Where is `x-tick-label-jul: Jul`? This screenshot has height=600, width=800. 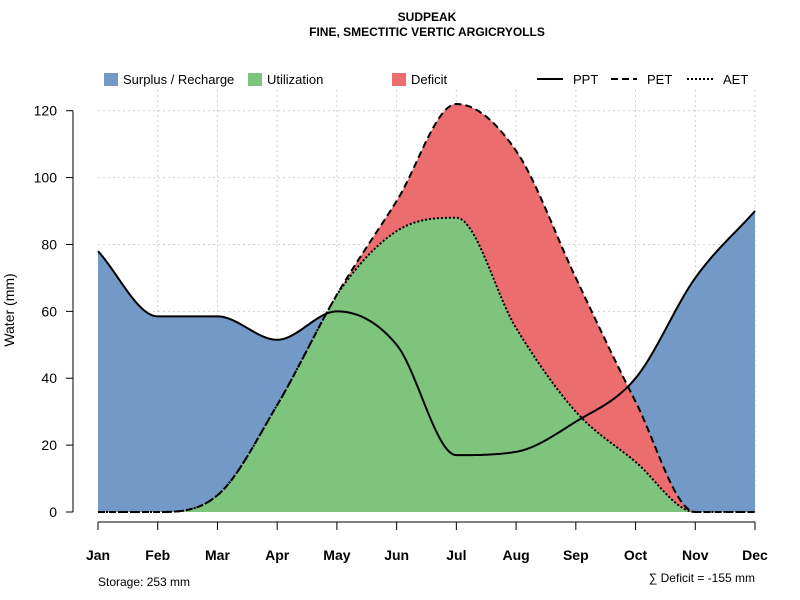
x-tick-label-jul: Jul is located at coordinates (456, 555).